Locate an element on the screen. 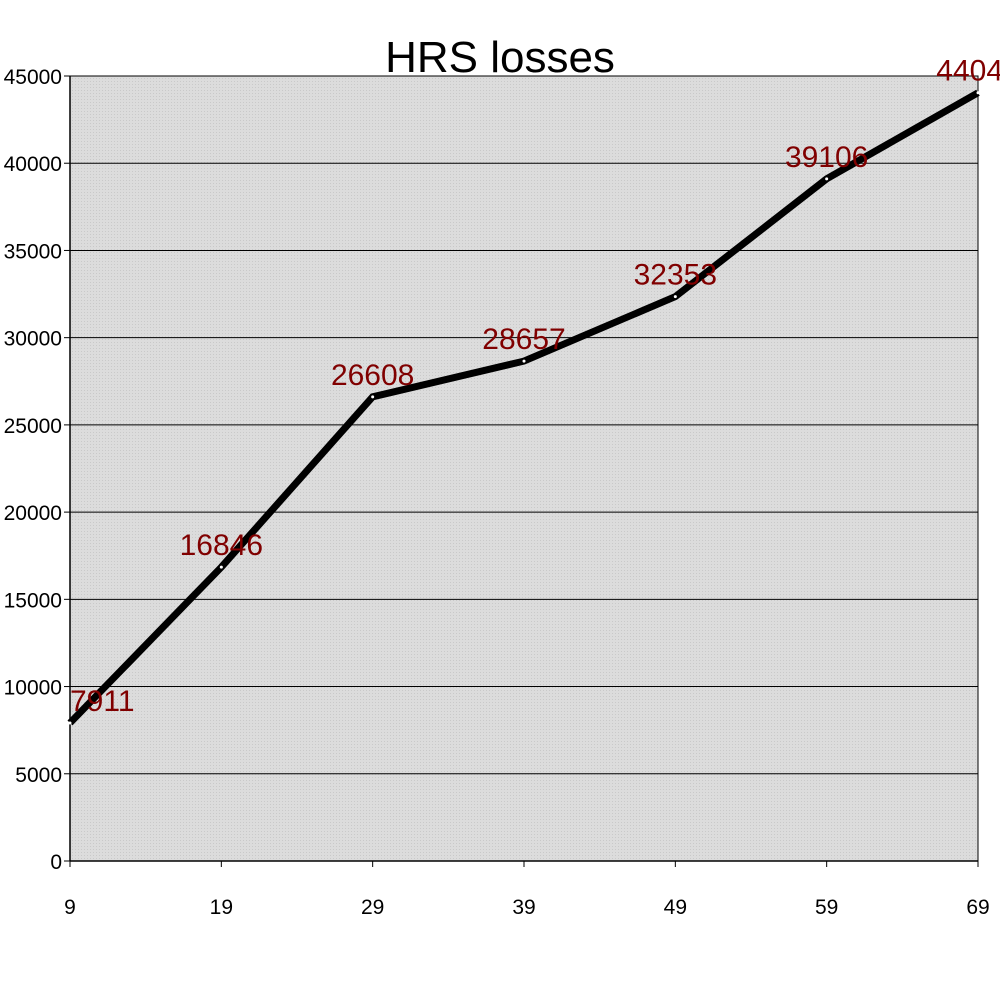 The height and width of the screenshot is (1000, 1000). data-label: 32353 is located at coordinates (675, 275).